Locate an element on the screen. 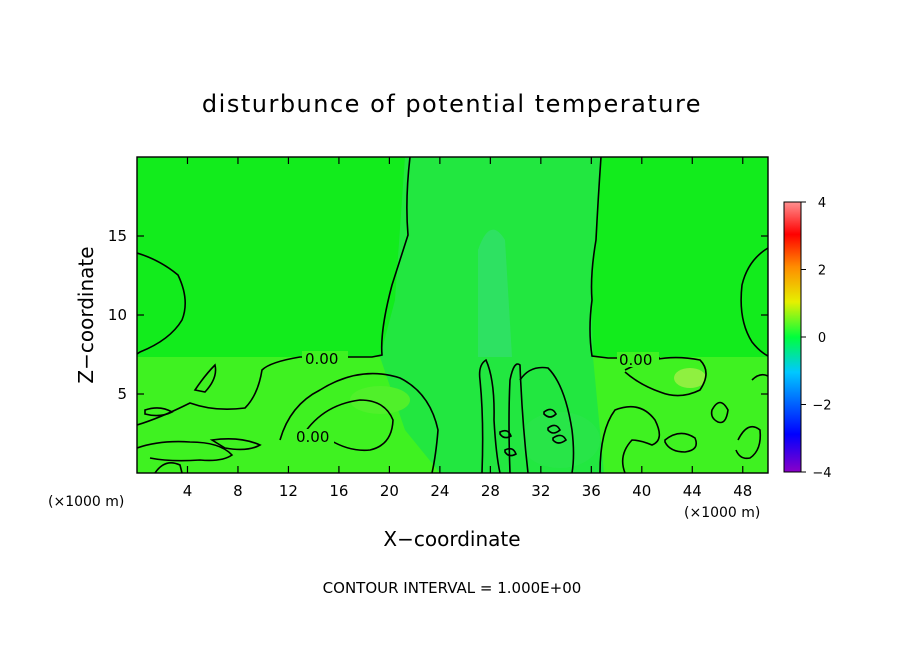 The height and width of the screenshot is (654, 904). contour-plume-col2 is located at coordinates (518, 418).